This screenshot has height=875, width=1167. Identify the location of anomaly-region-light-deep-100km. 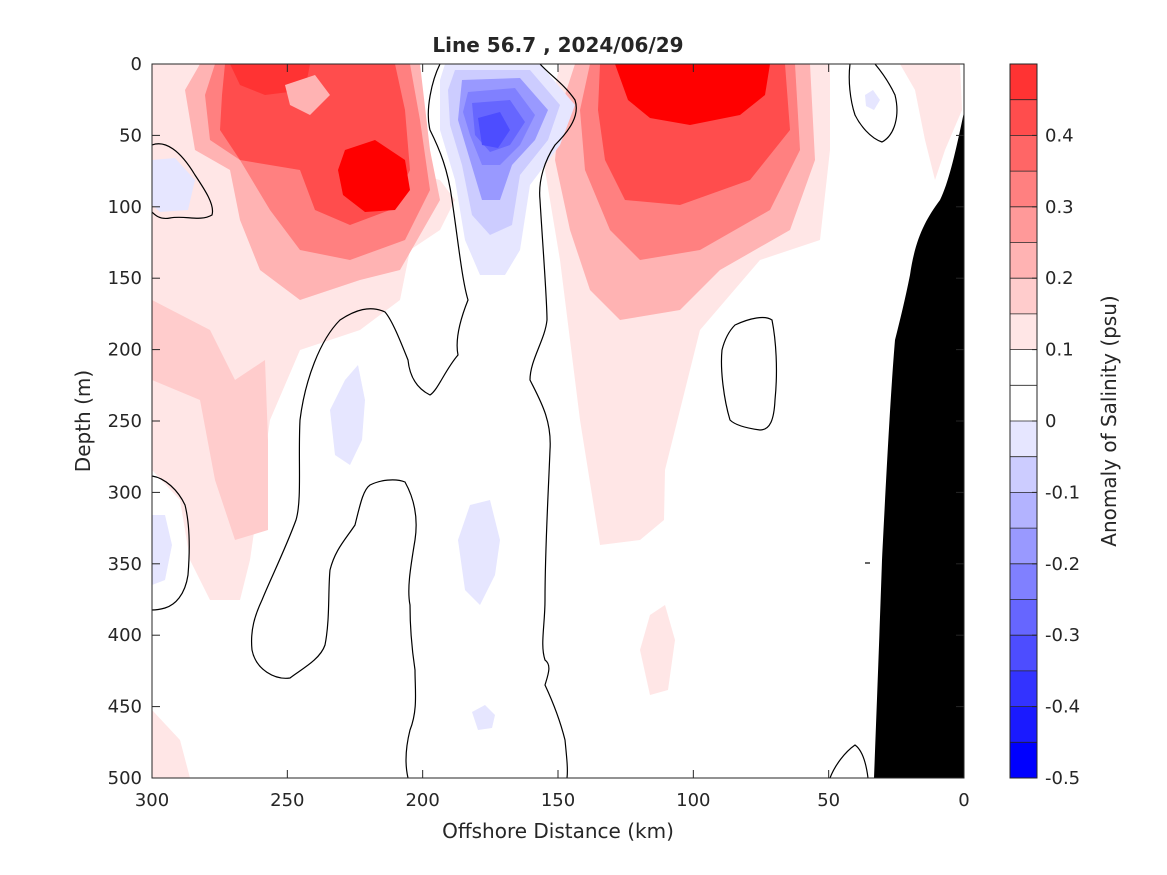
(657, 650).